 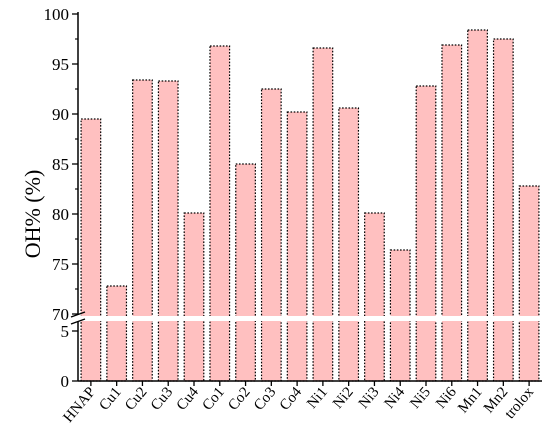 What do you see at coordinates (57, 14) in the screenshot?
I see `y-tick-label: 100` at bounding box center [57, 14].